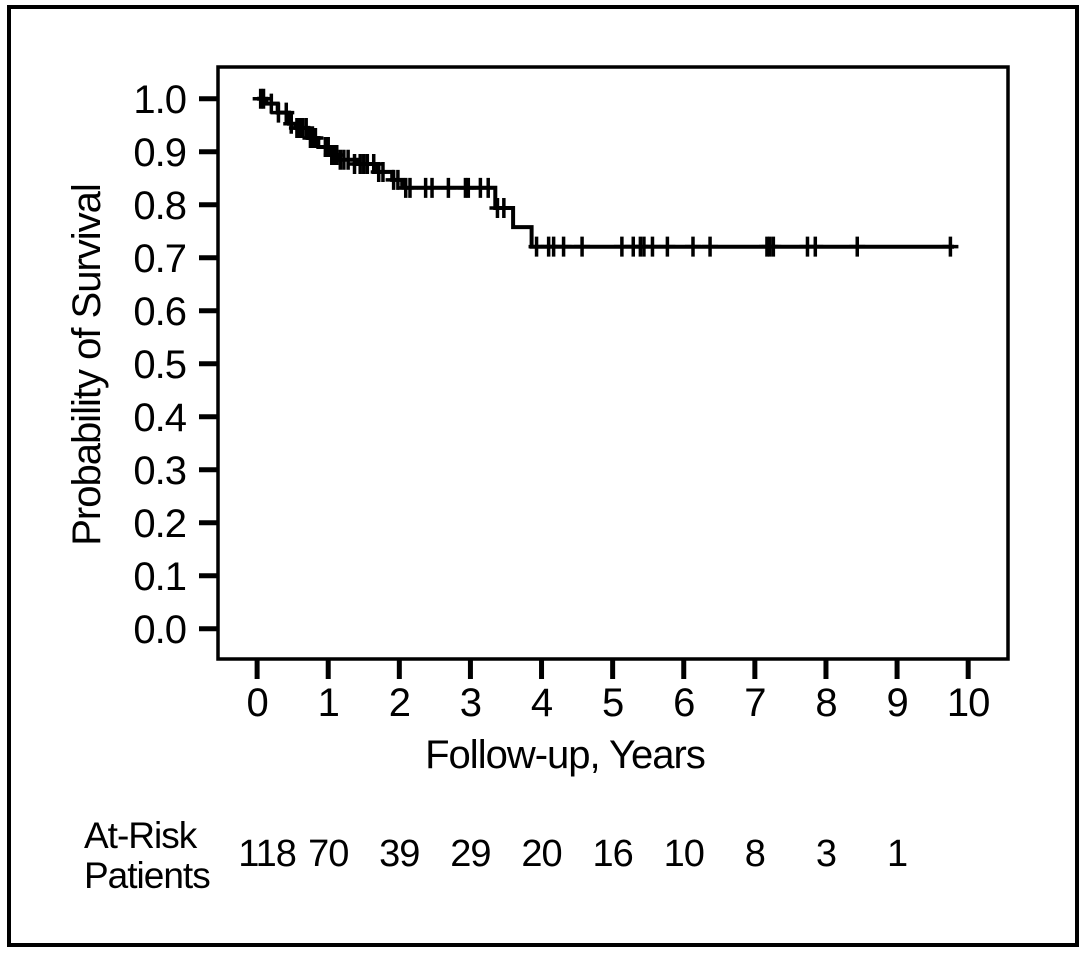  What do you see at coordinates (159, 418) in the screenshot?
I see `y-tick-label: 0.4` at bounding box center [159, 418].